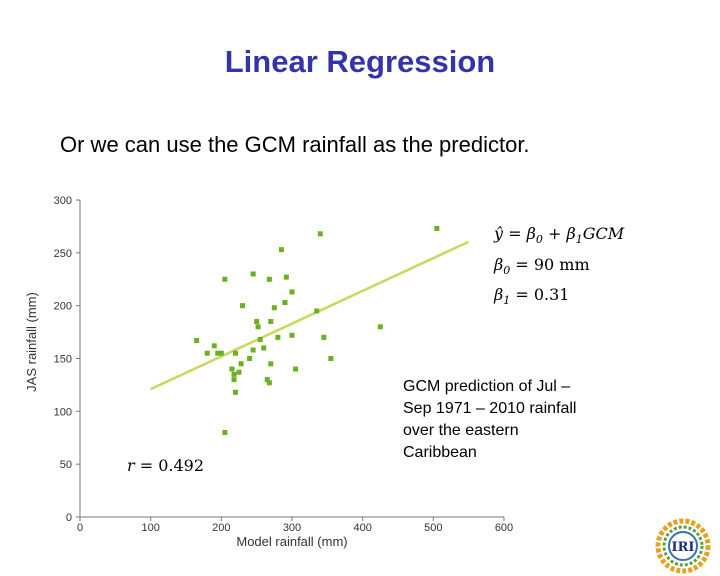 The width and height of the screenshot is (720, 576). What do you see at coordinates (165, 465) in the screenshot?
I see `correlation-label: r = 0.492` at bounding box center [165, 465].